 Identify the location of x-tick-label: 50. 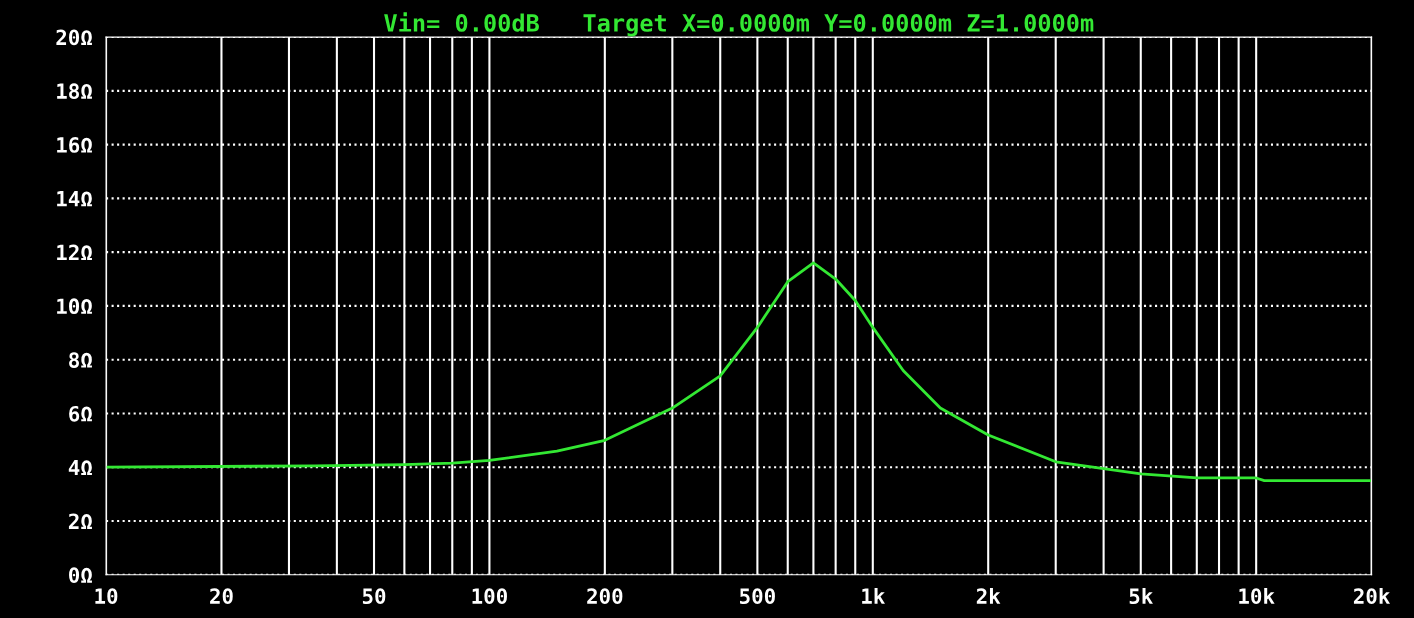
(374, 596).